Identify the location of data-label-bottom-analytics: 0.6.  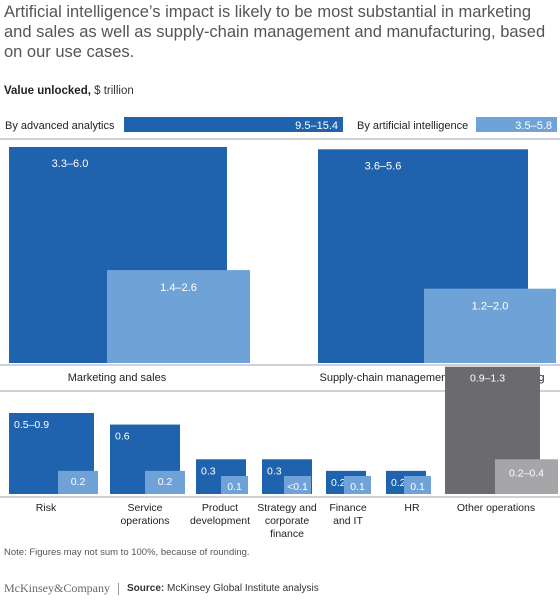
(122, 437).